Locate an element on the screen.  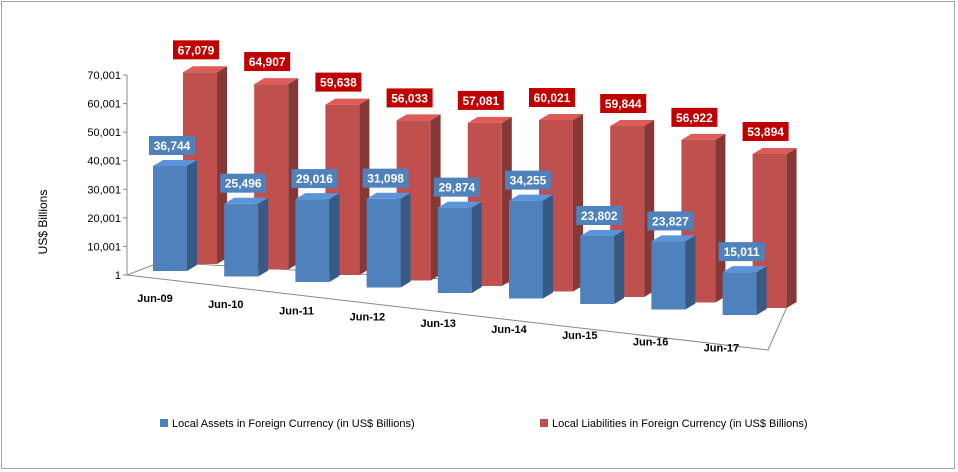
x-category-label: Jun-16 is located at coordinates (650, 342).